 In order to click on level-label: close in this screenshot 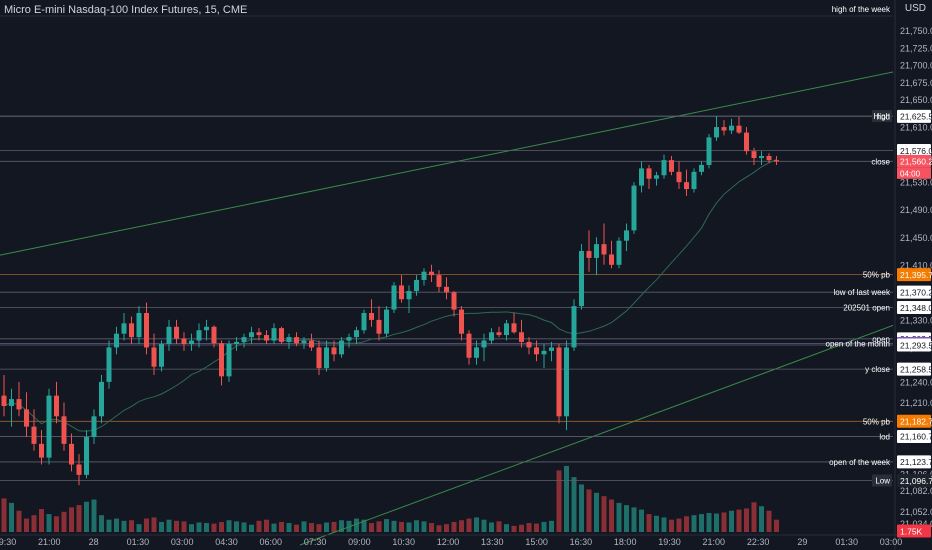, I will do `click(880, 161)`.